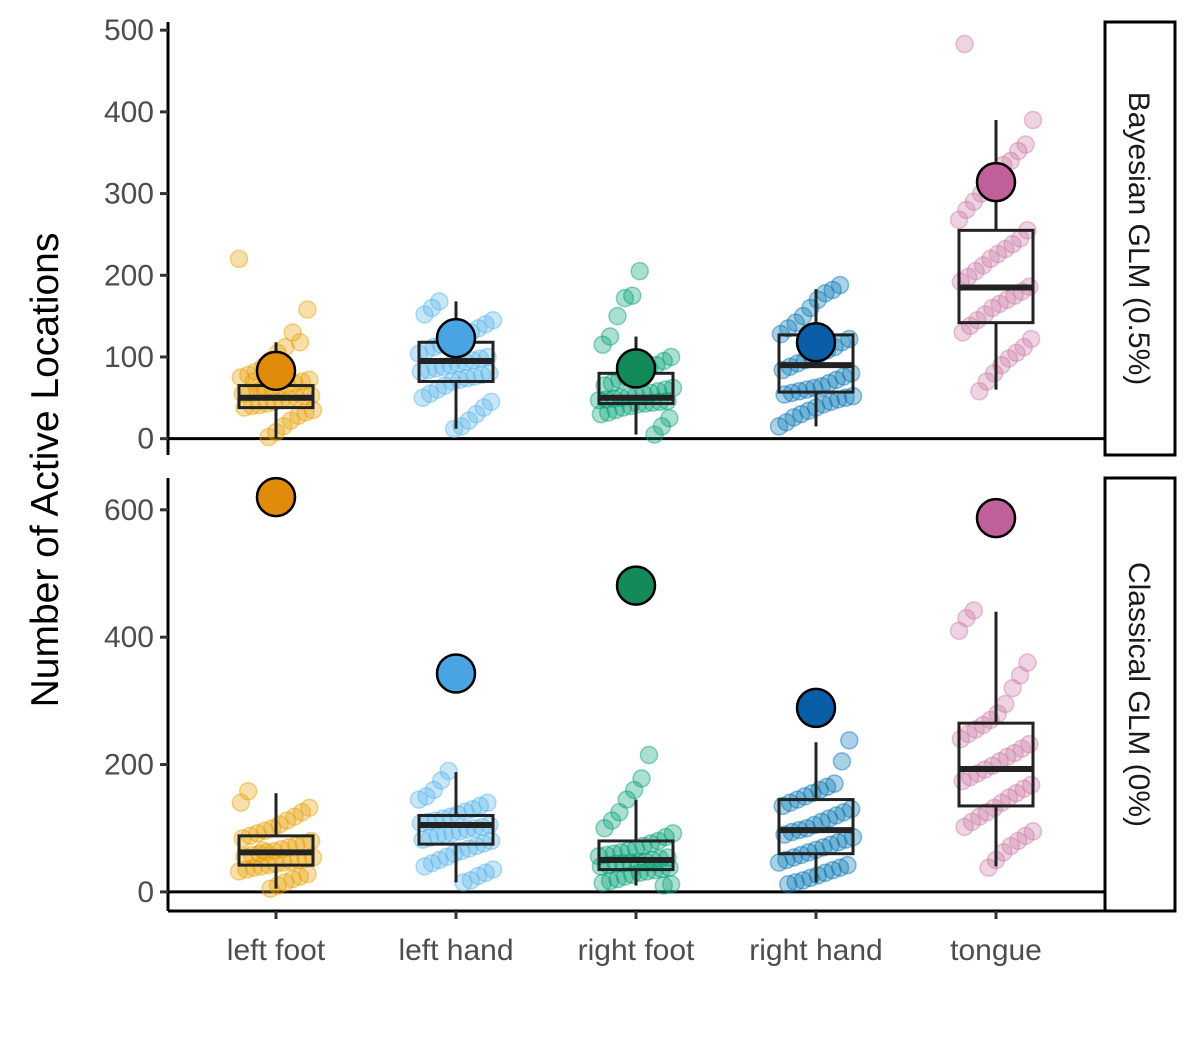 The height and width of the screenshot is (1050, 1200). Describe the element at coordinates (276, 950) in the screenshot. I see `x-tick-label: left foot` at that location.